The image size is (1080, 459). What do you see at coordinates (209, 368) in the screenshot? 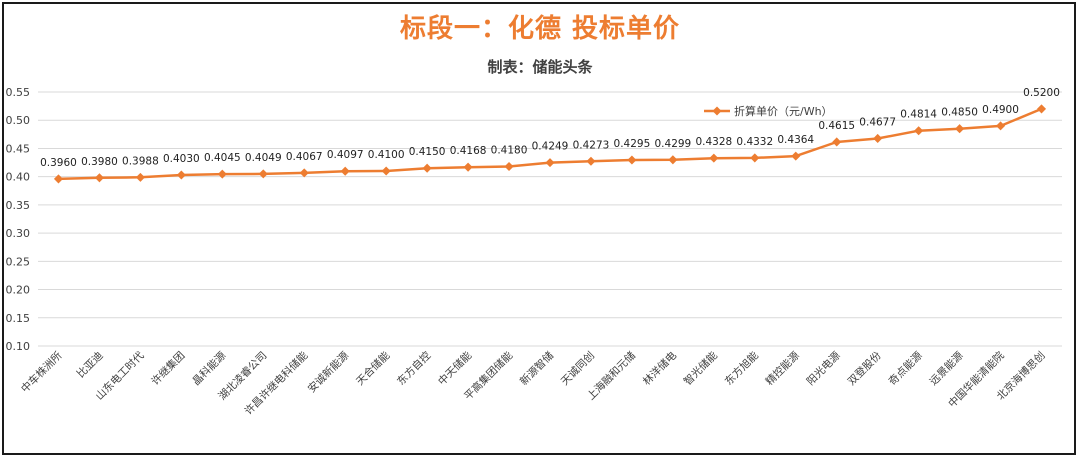
I see `x-category-label: 晶科能源` at bounding box center [209, 368].